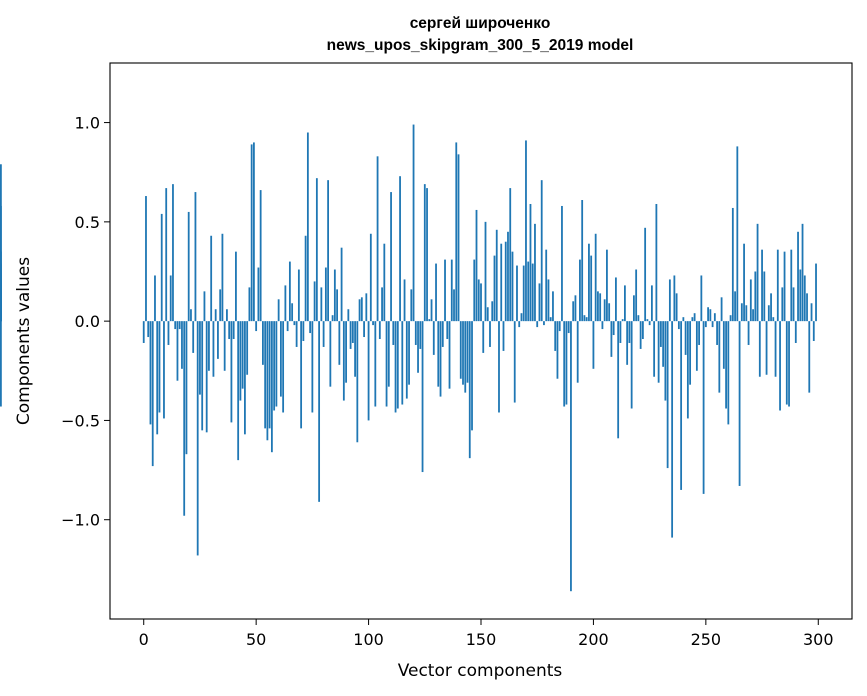 The width and height of the screenshot is (867, 696). What do you see at coordinates (87, 123) in the screenshot?
I see `y-tick-label: 1.0` at bounding box center [87, 123].